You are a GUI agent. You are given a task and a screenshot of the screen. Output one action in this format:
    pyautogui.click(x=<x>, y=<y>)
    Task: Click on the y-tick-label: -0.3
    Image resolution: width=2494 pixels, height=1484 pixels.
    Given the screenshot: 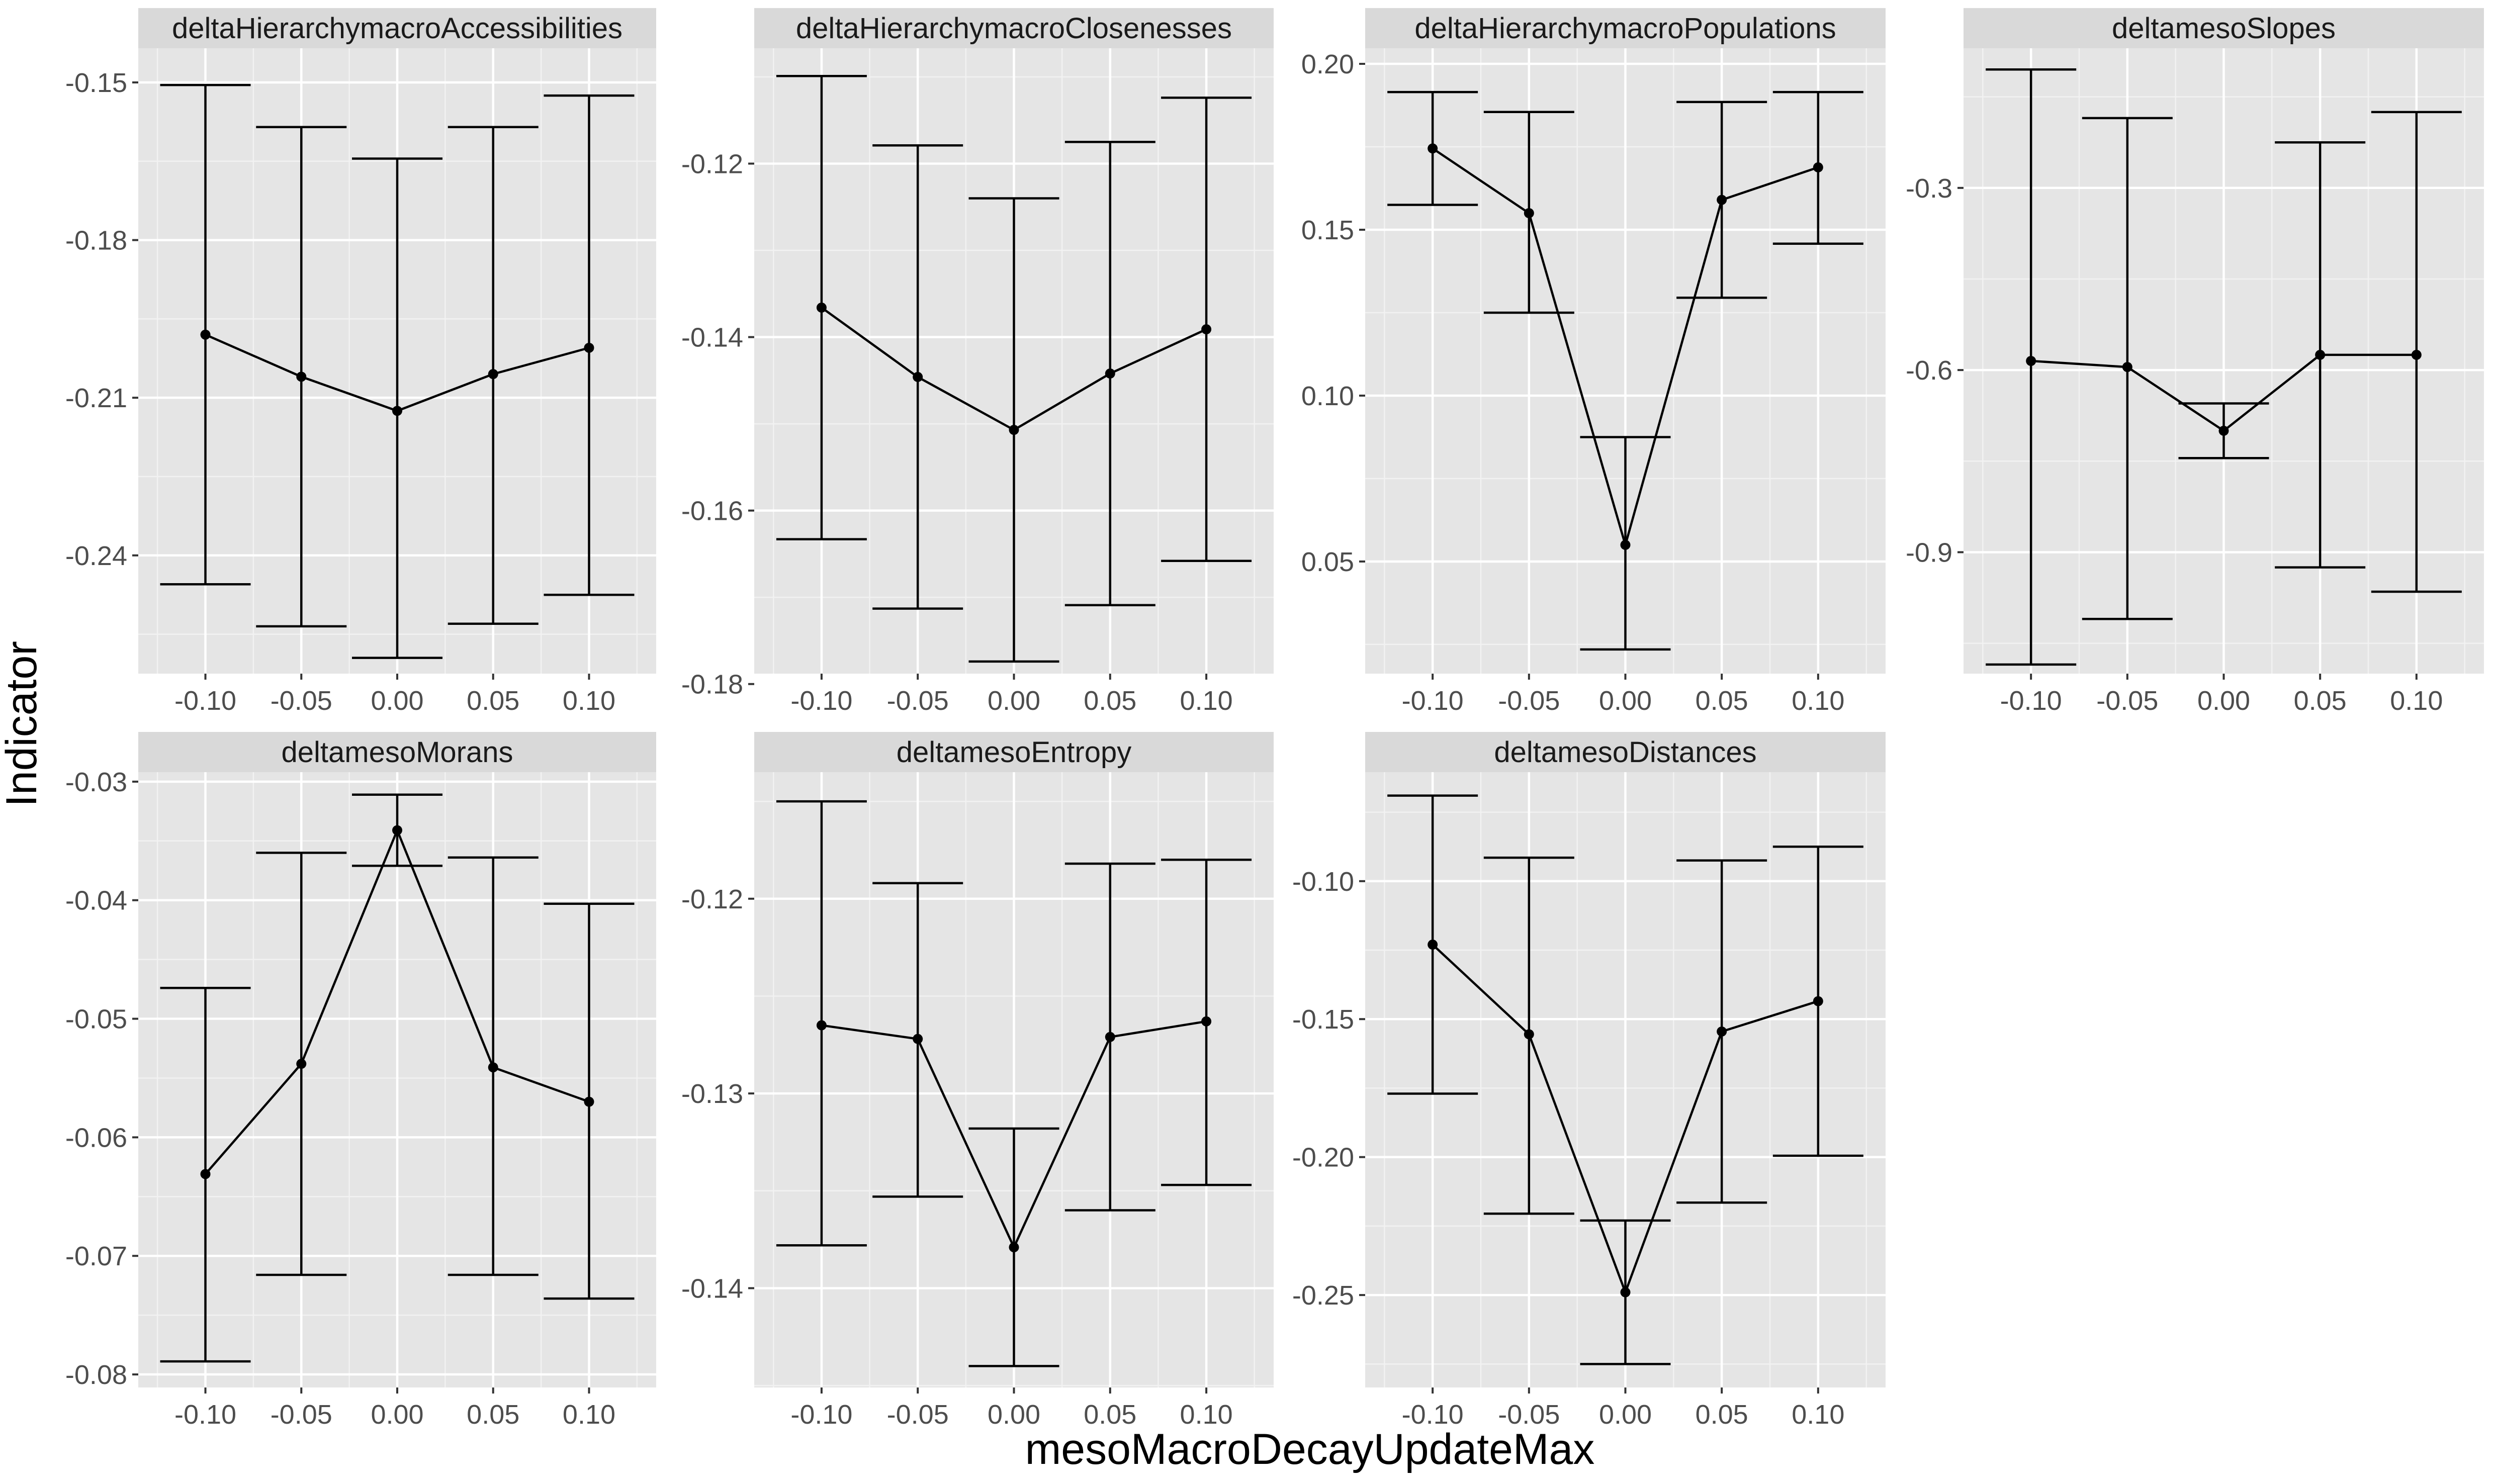 What is the action you would take?
    pyautogui.click(x=1929, y=188)
    